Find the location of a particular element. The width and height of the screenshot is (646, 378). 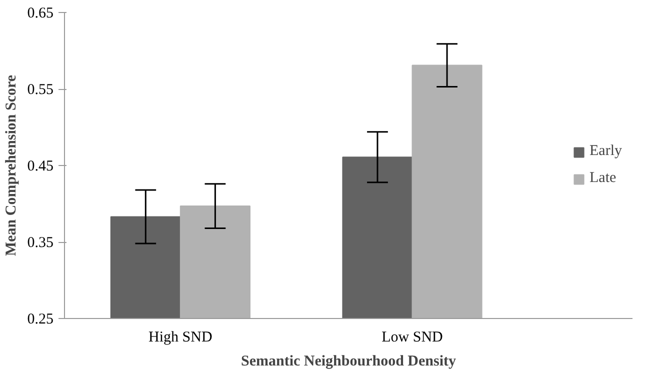

legend-label: Late is located at coordinates (603, 178).